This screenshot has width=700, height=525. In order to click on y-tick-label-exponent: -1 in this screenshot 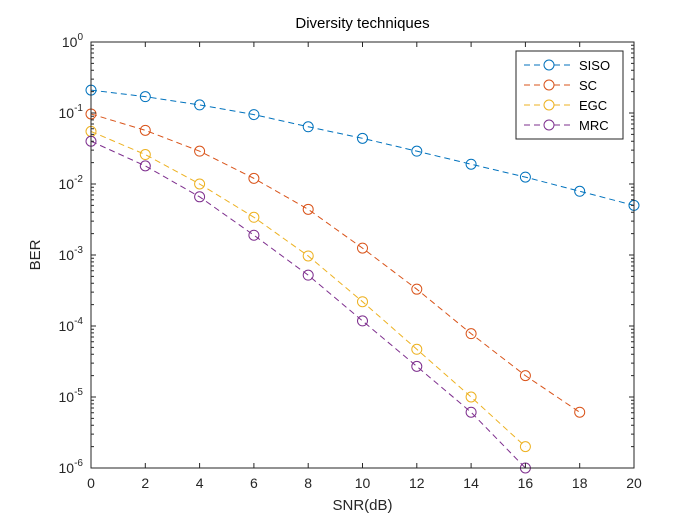, I will do `click(78, 108)`.